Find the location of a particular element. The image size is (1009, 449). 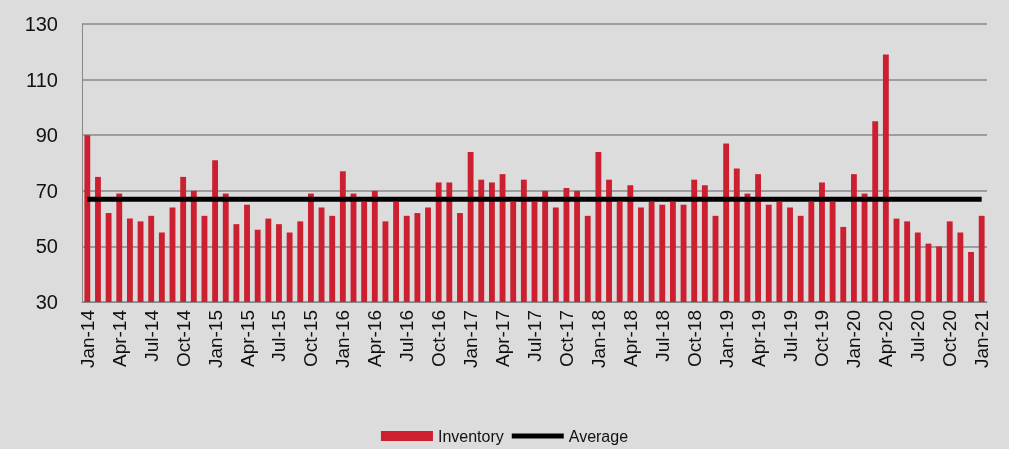

x-tick-label: Jan-17 is located at coordinates (471, 339).